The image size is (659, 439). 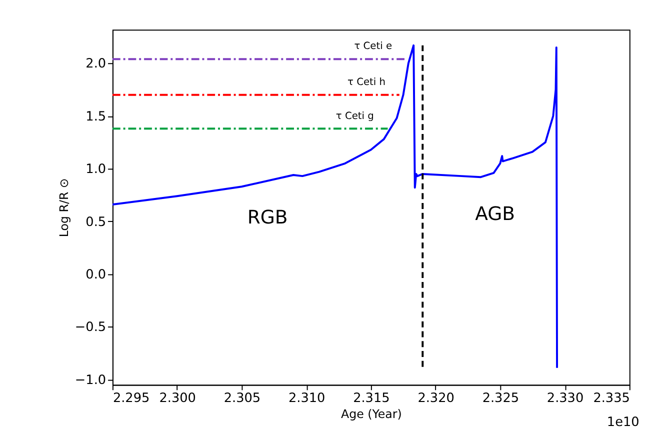 What do you see at coordinates (96, 170) in the screenshot?
I see `y-tick-label: 1.0` at bounding box center [96, 170].